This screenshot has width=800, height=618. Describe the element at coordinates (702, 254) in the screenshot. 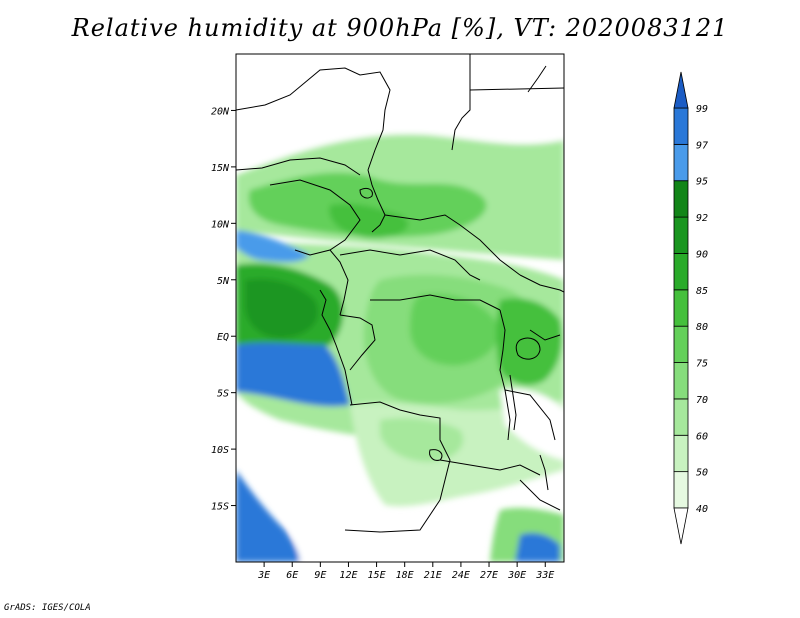

I see `colorbar-label: 90` at that location.